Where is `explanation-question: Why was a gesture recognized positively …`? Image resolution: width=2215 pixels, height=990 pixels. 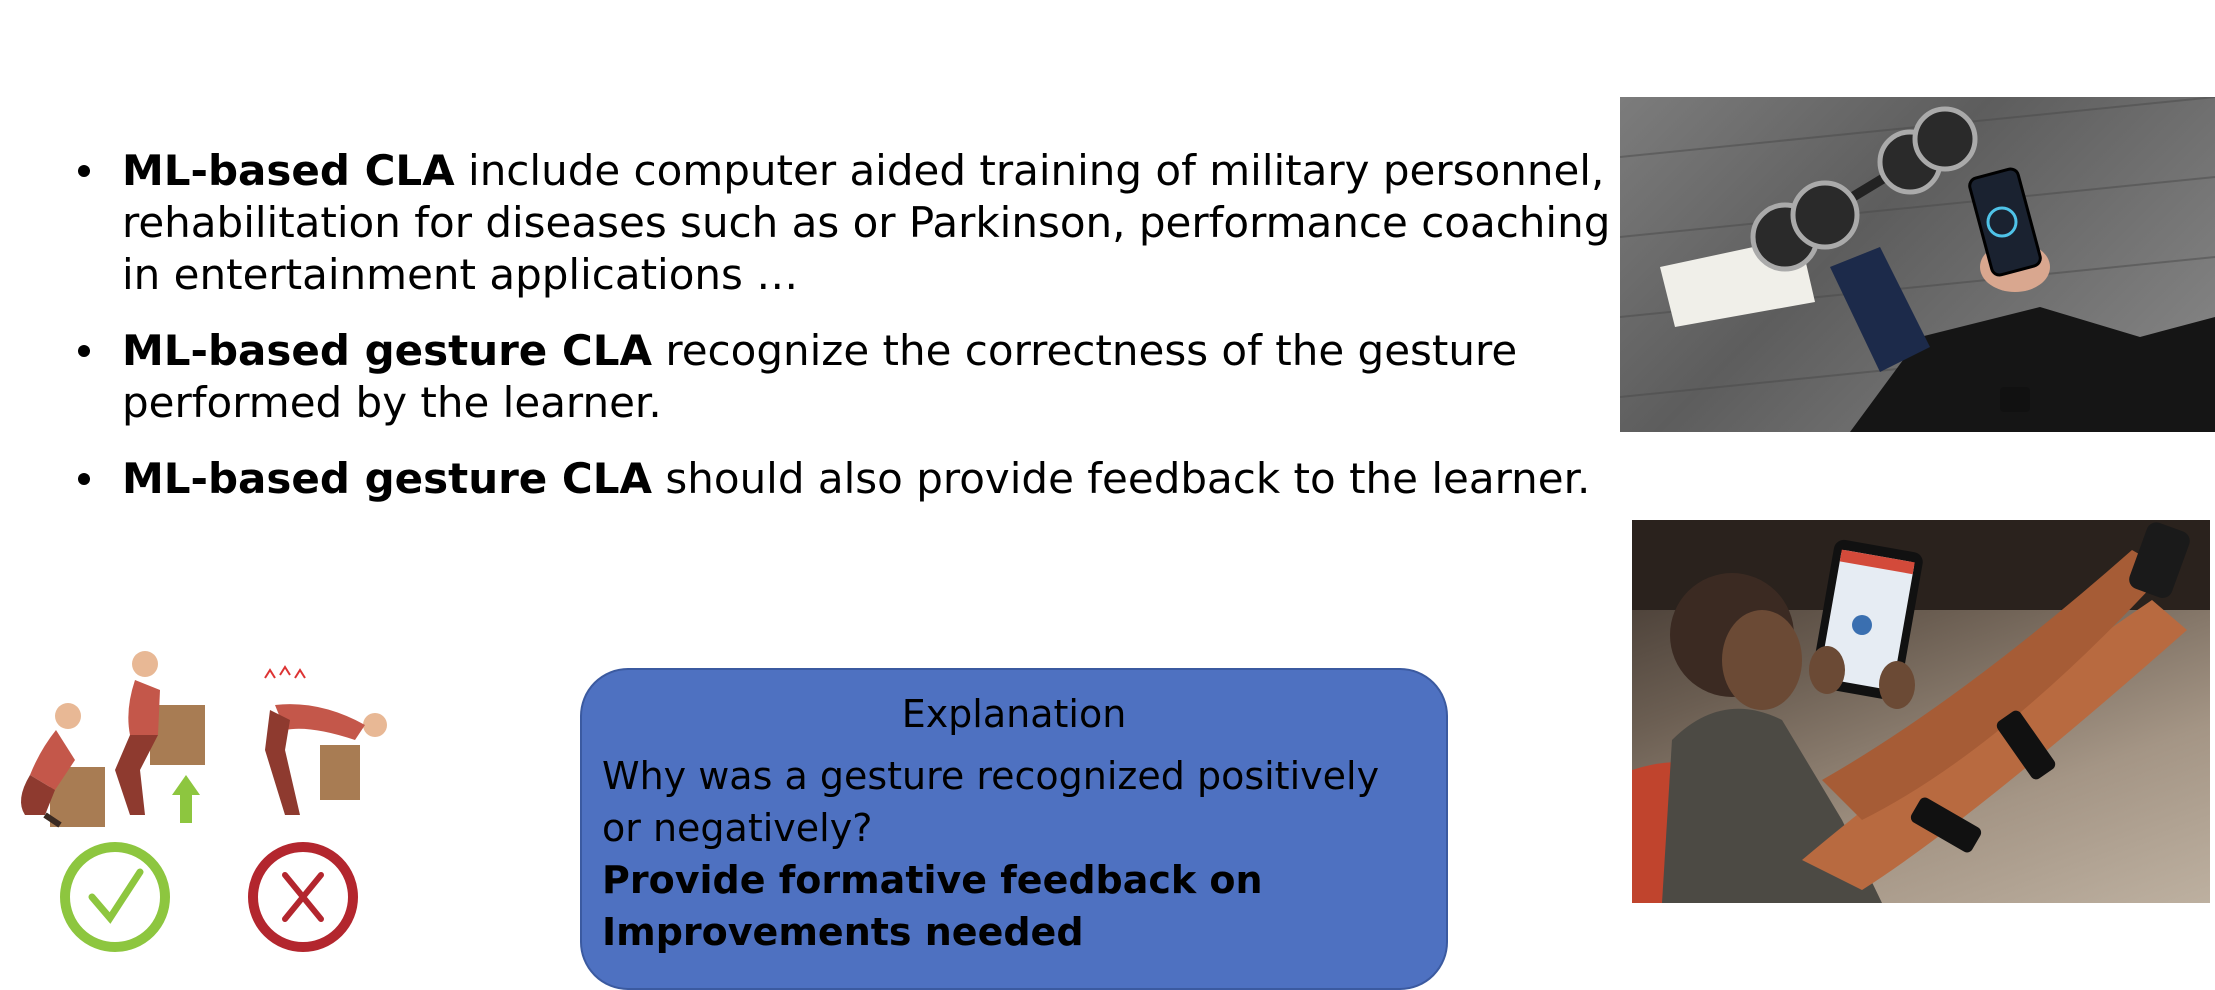
explanation-question: Why was a gesture recognized positively … is located at coordinates (991, 802).